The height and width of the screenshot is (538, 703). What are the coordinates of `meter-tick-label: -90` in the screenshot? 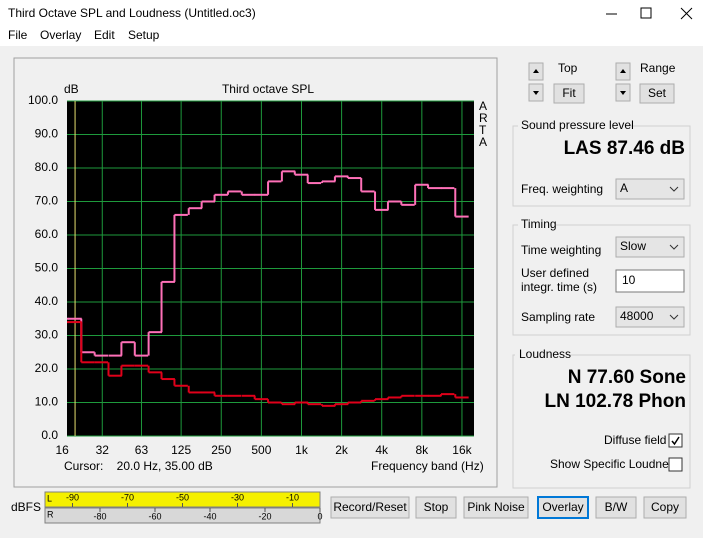 It's located at (72, 497).